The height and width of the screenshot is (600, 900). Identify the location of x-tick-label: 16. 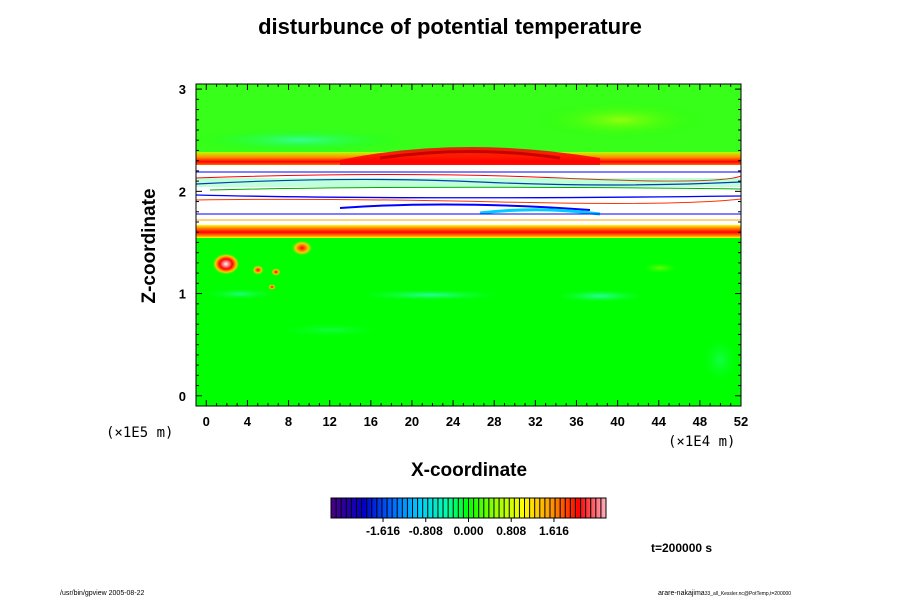
(371, 421).